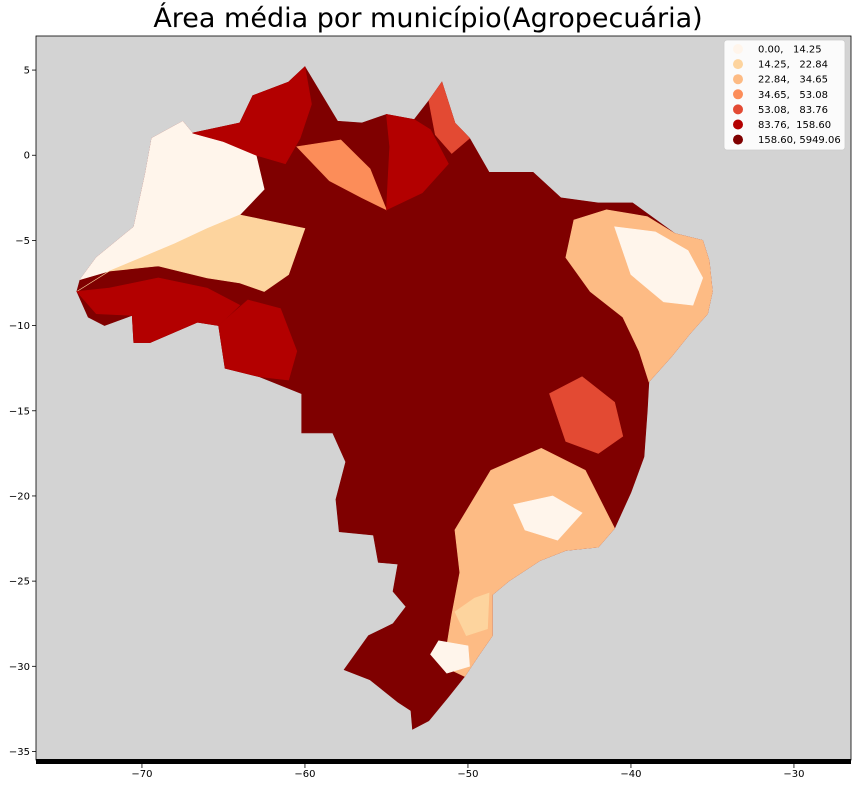 The width and height of the screenshot is (856, 809). Describe the element at coordinates (793, 80) in the screenshot. I see `legend-label: 22.84, 34.65` at that location.